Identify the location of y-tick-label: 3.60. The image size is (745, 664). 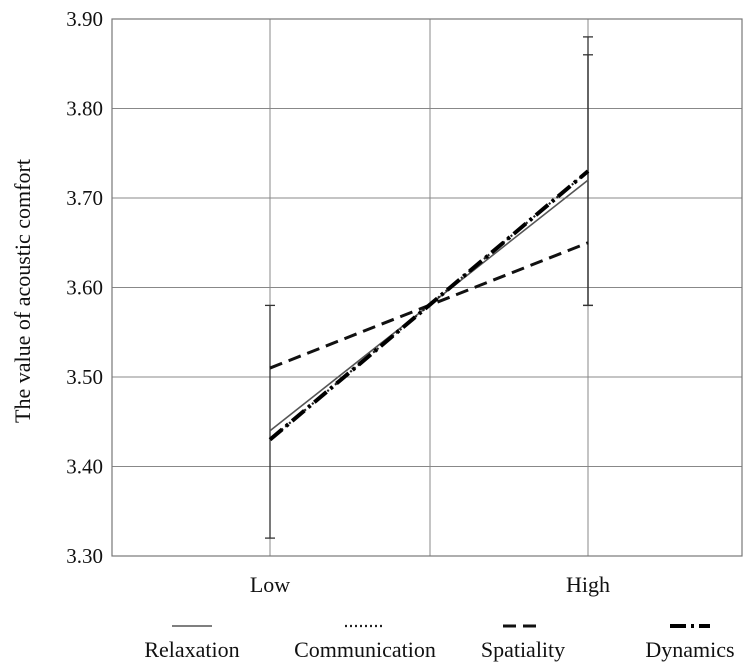
(84, 288).